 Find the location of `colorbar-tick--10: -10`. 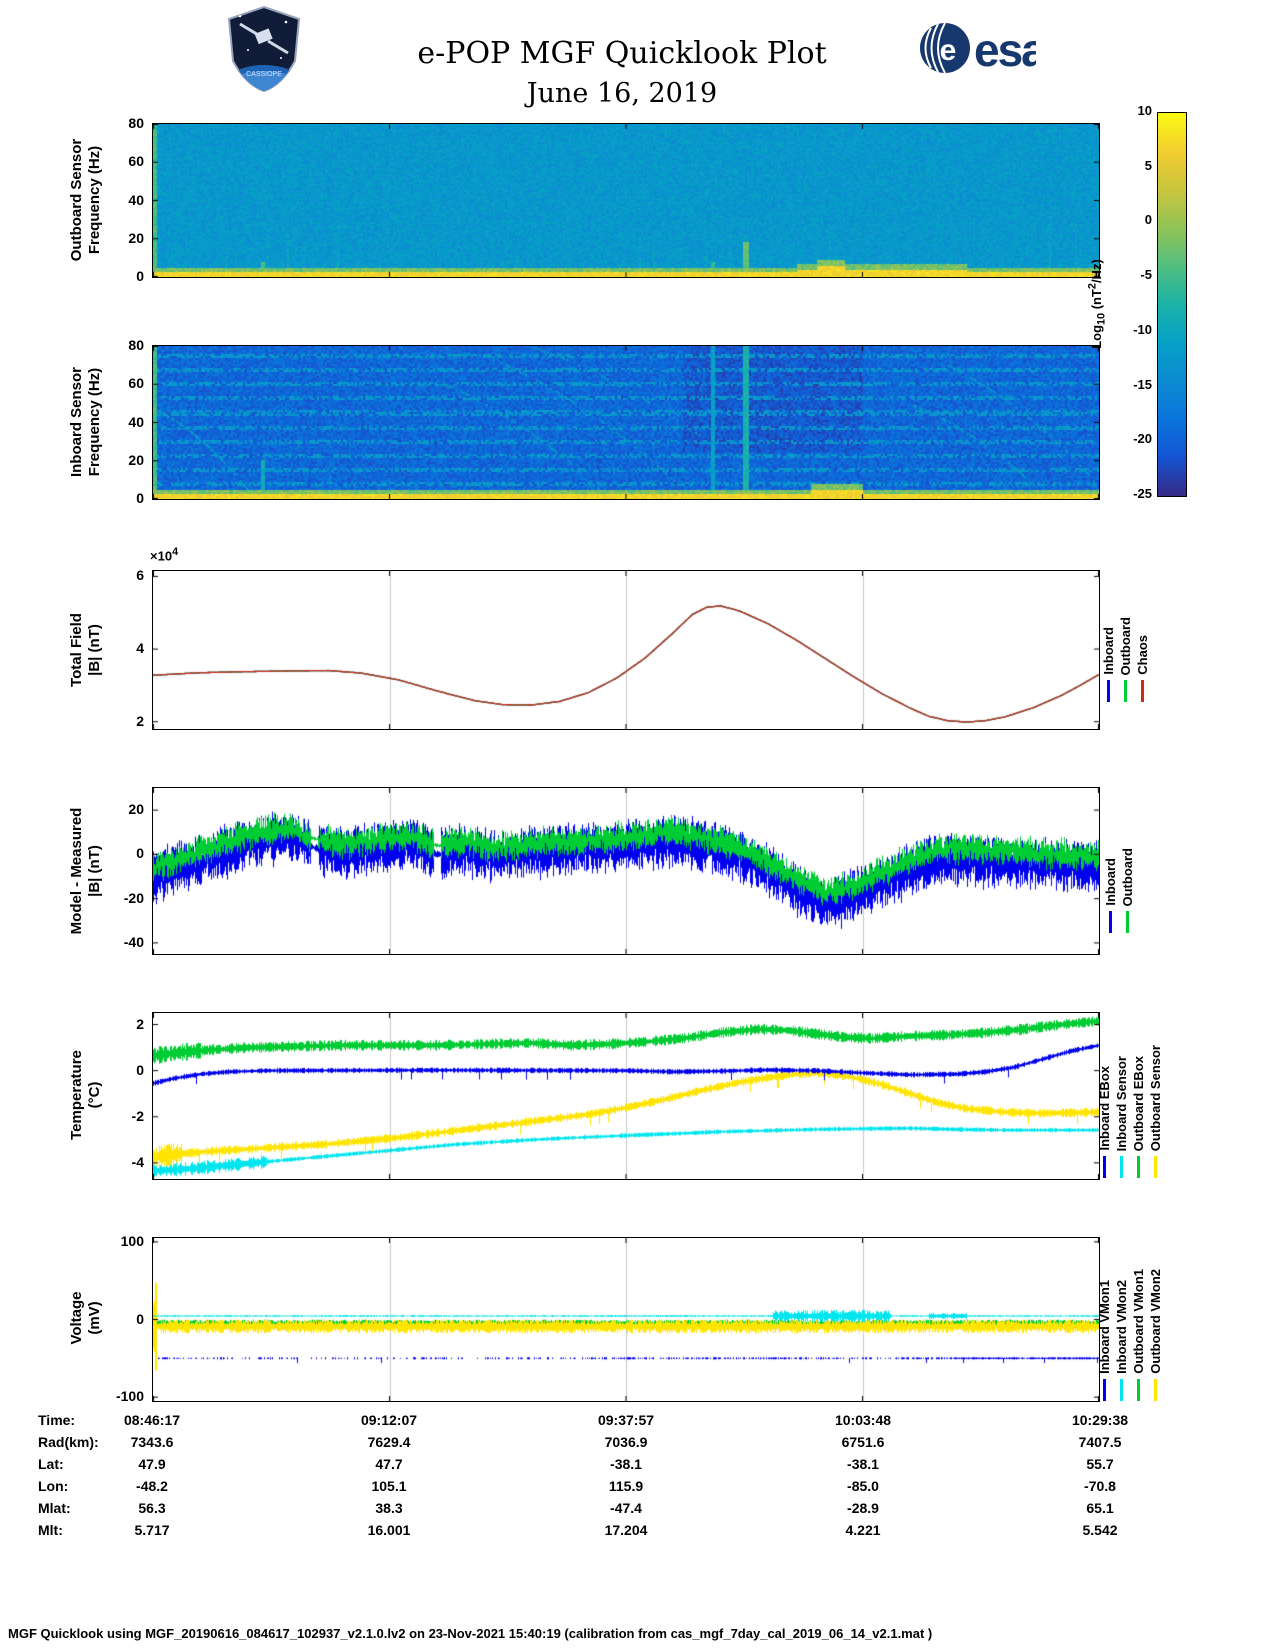

colorbar-tick--10: -10 is located at coordinates (1142, 329).